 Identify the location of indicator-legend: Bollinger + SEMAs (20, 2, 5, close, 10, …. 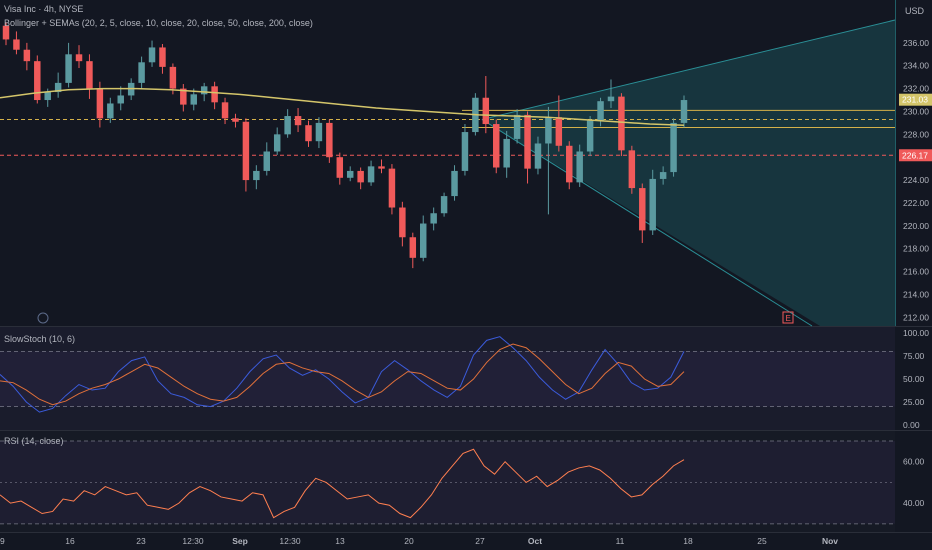
(158, 23).